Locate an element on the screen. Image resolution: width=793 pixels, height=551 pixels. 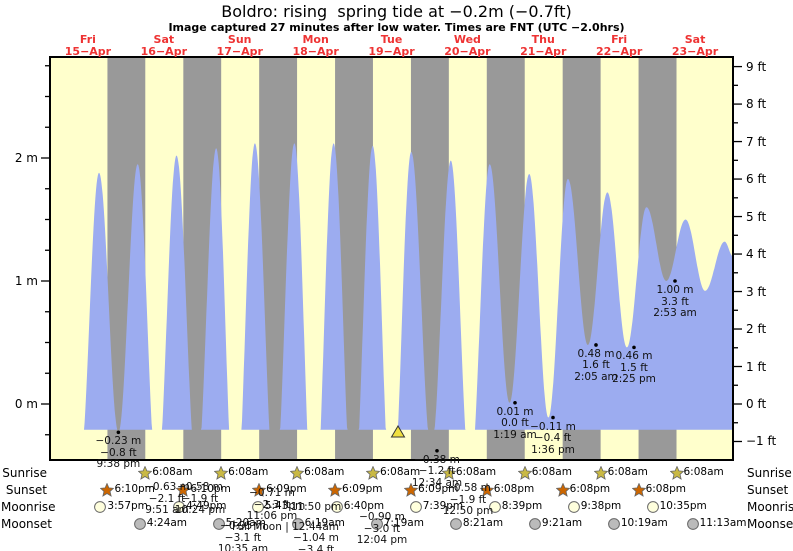
tide-annotation: −0.58 m −1.9 ft 12:50 pm is located at coordinates (468, 500).